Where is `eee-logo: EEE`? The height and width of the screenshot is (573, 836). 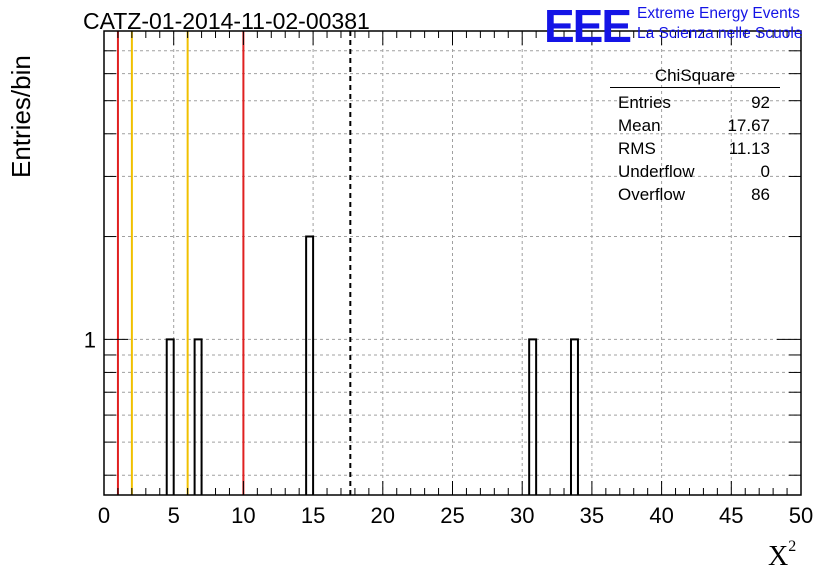 eee-logo: EEE is located at coordinates (588, 26).